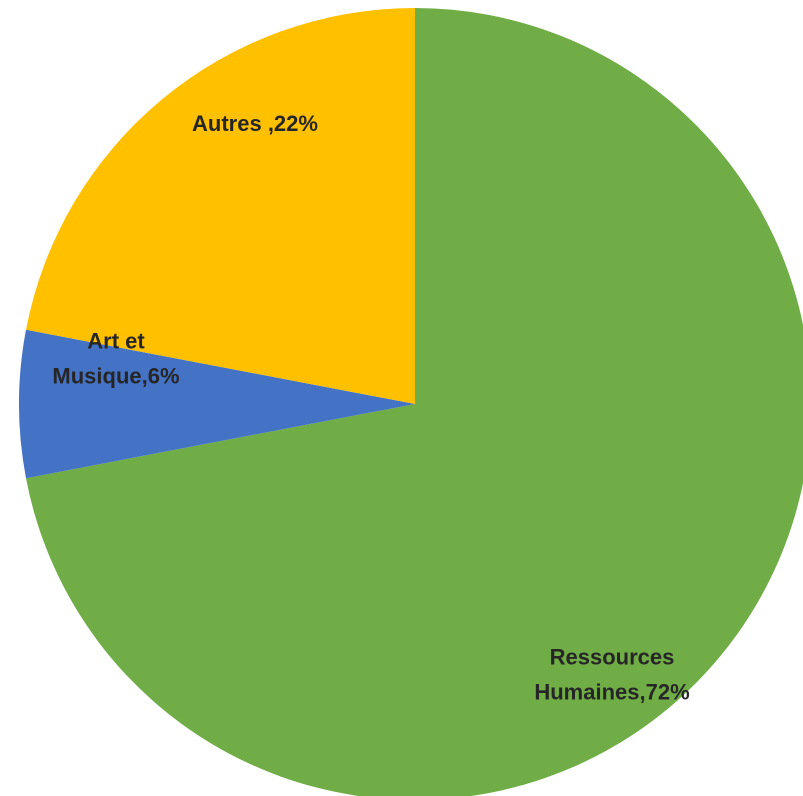 The height and width of the screenshot is (796, 803). What do you see at coordinates (115, 376) in the screenshot?
I see `pie-slice-label-line: Musique,6%` at bounding box center [115, 376].